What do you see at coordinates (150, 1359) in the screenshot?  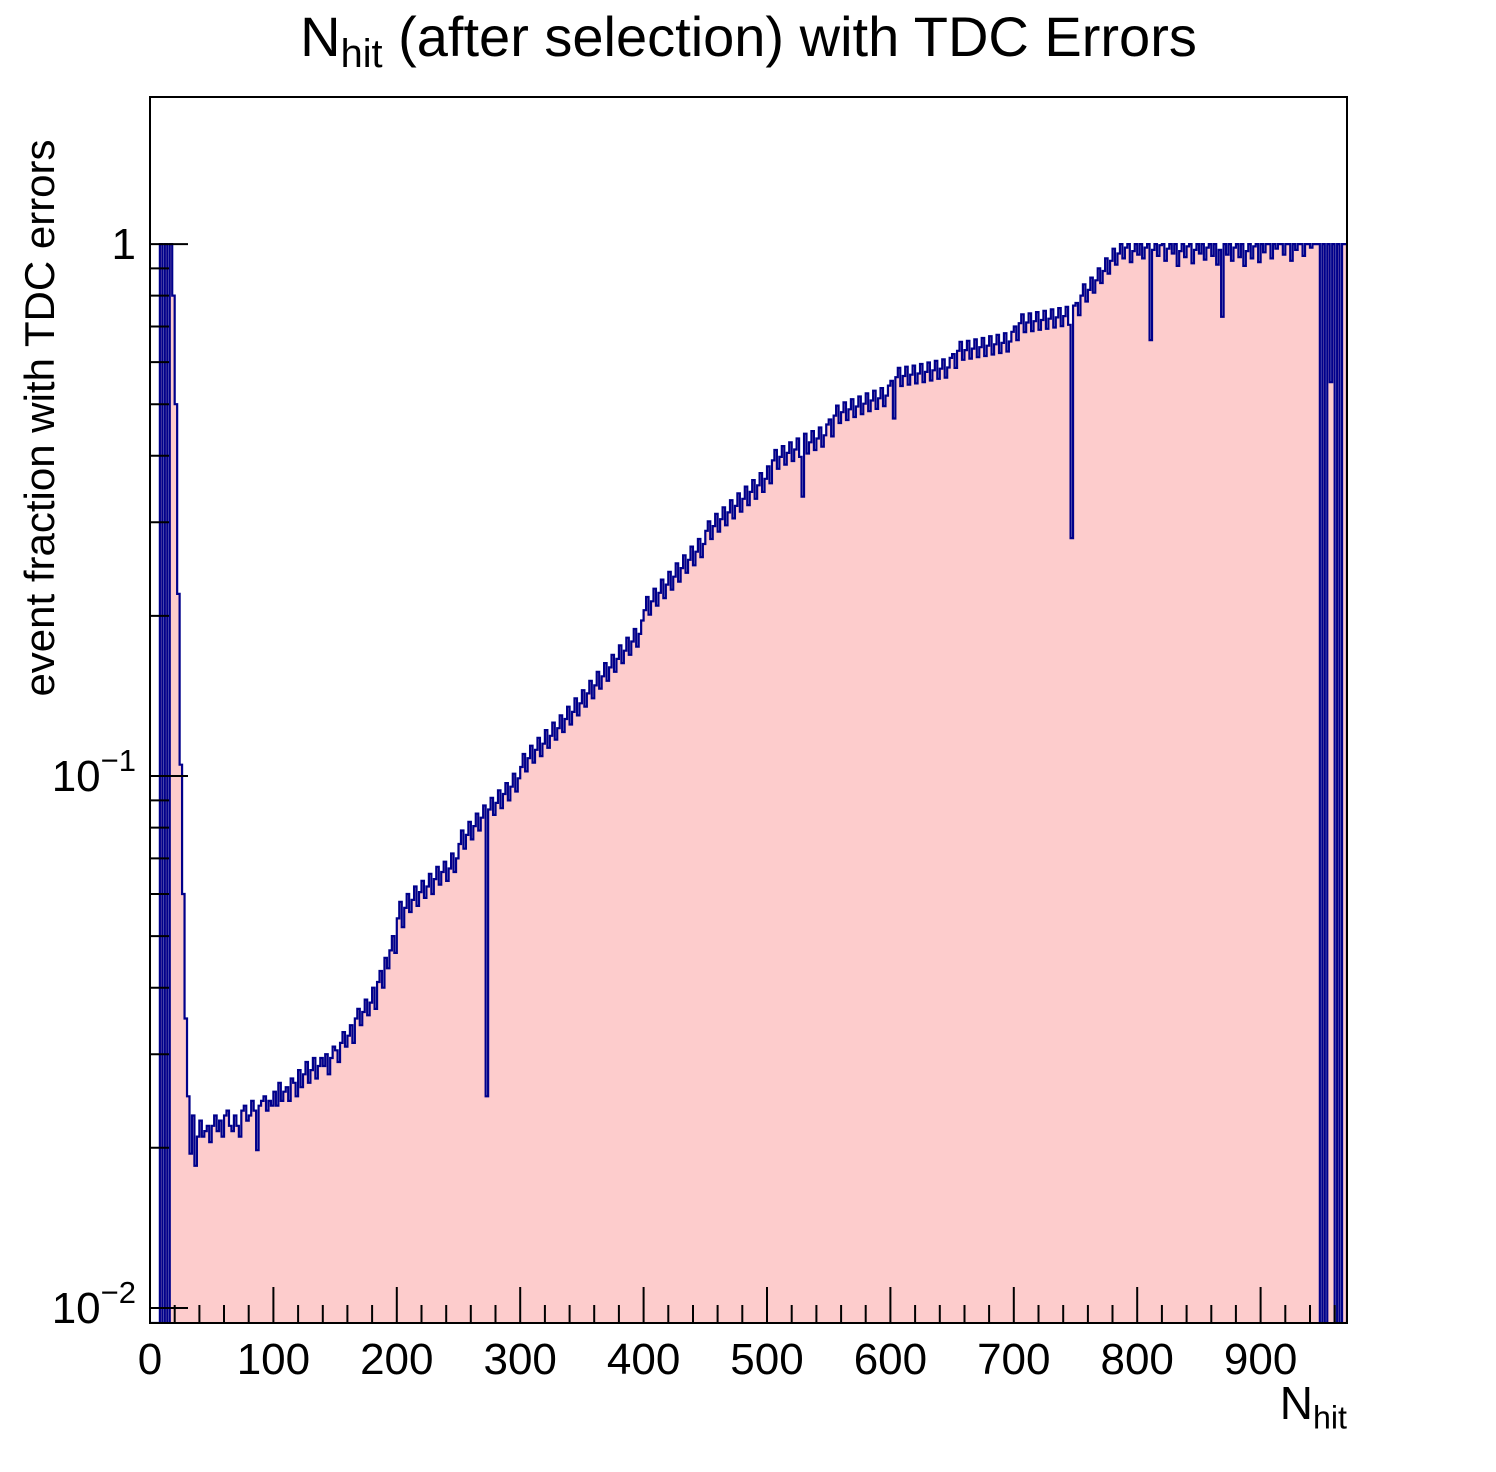 I see `x-tick-label: 0` at bounding box center [150, 1359].